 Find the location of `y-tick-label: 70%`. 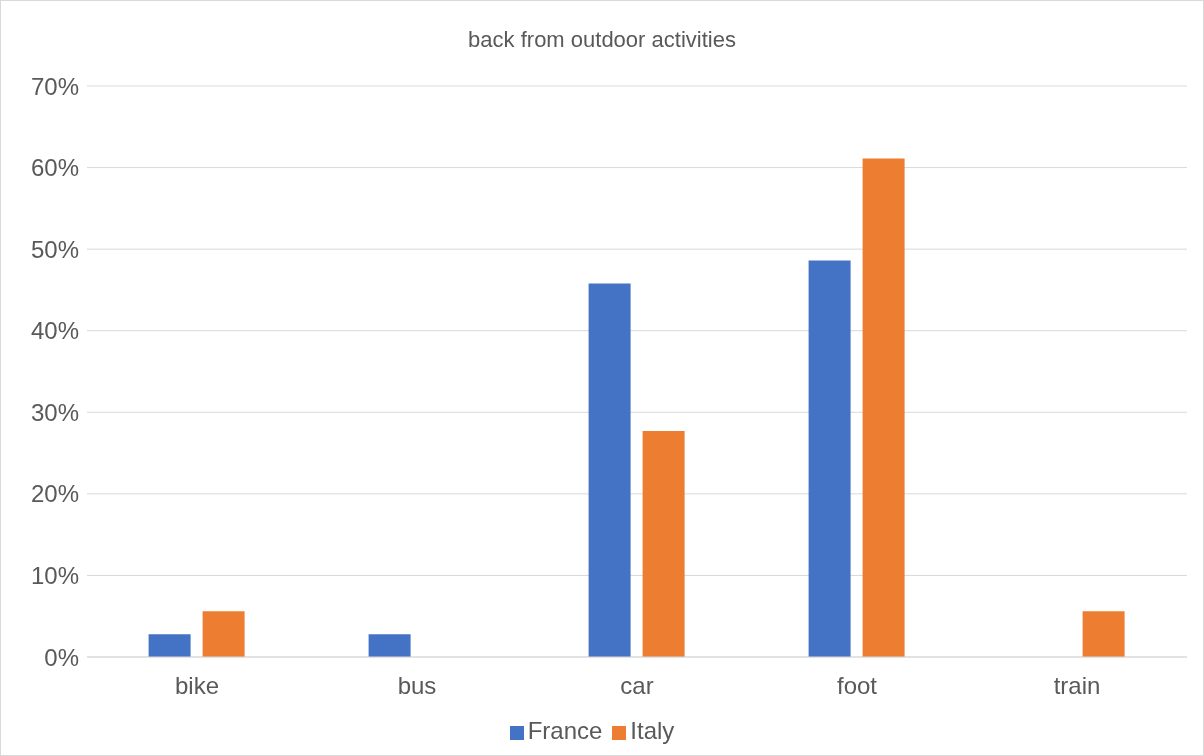

y-tick-label: 70% is located at coordinates (54, 86).